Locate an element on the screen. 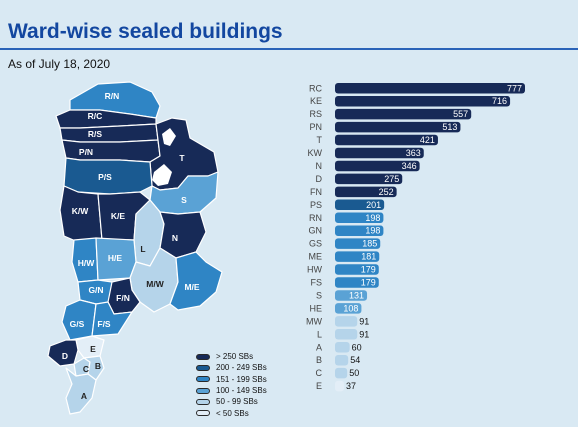 This screenshot has height=427, width=578. ward-label-gn: G/N is located at coordinates (95, 290).